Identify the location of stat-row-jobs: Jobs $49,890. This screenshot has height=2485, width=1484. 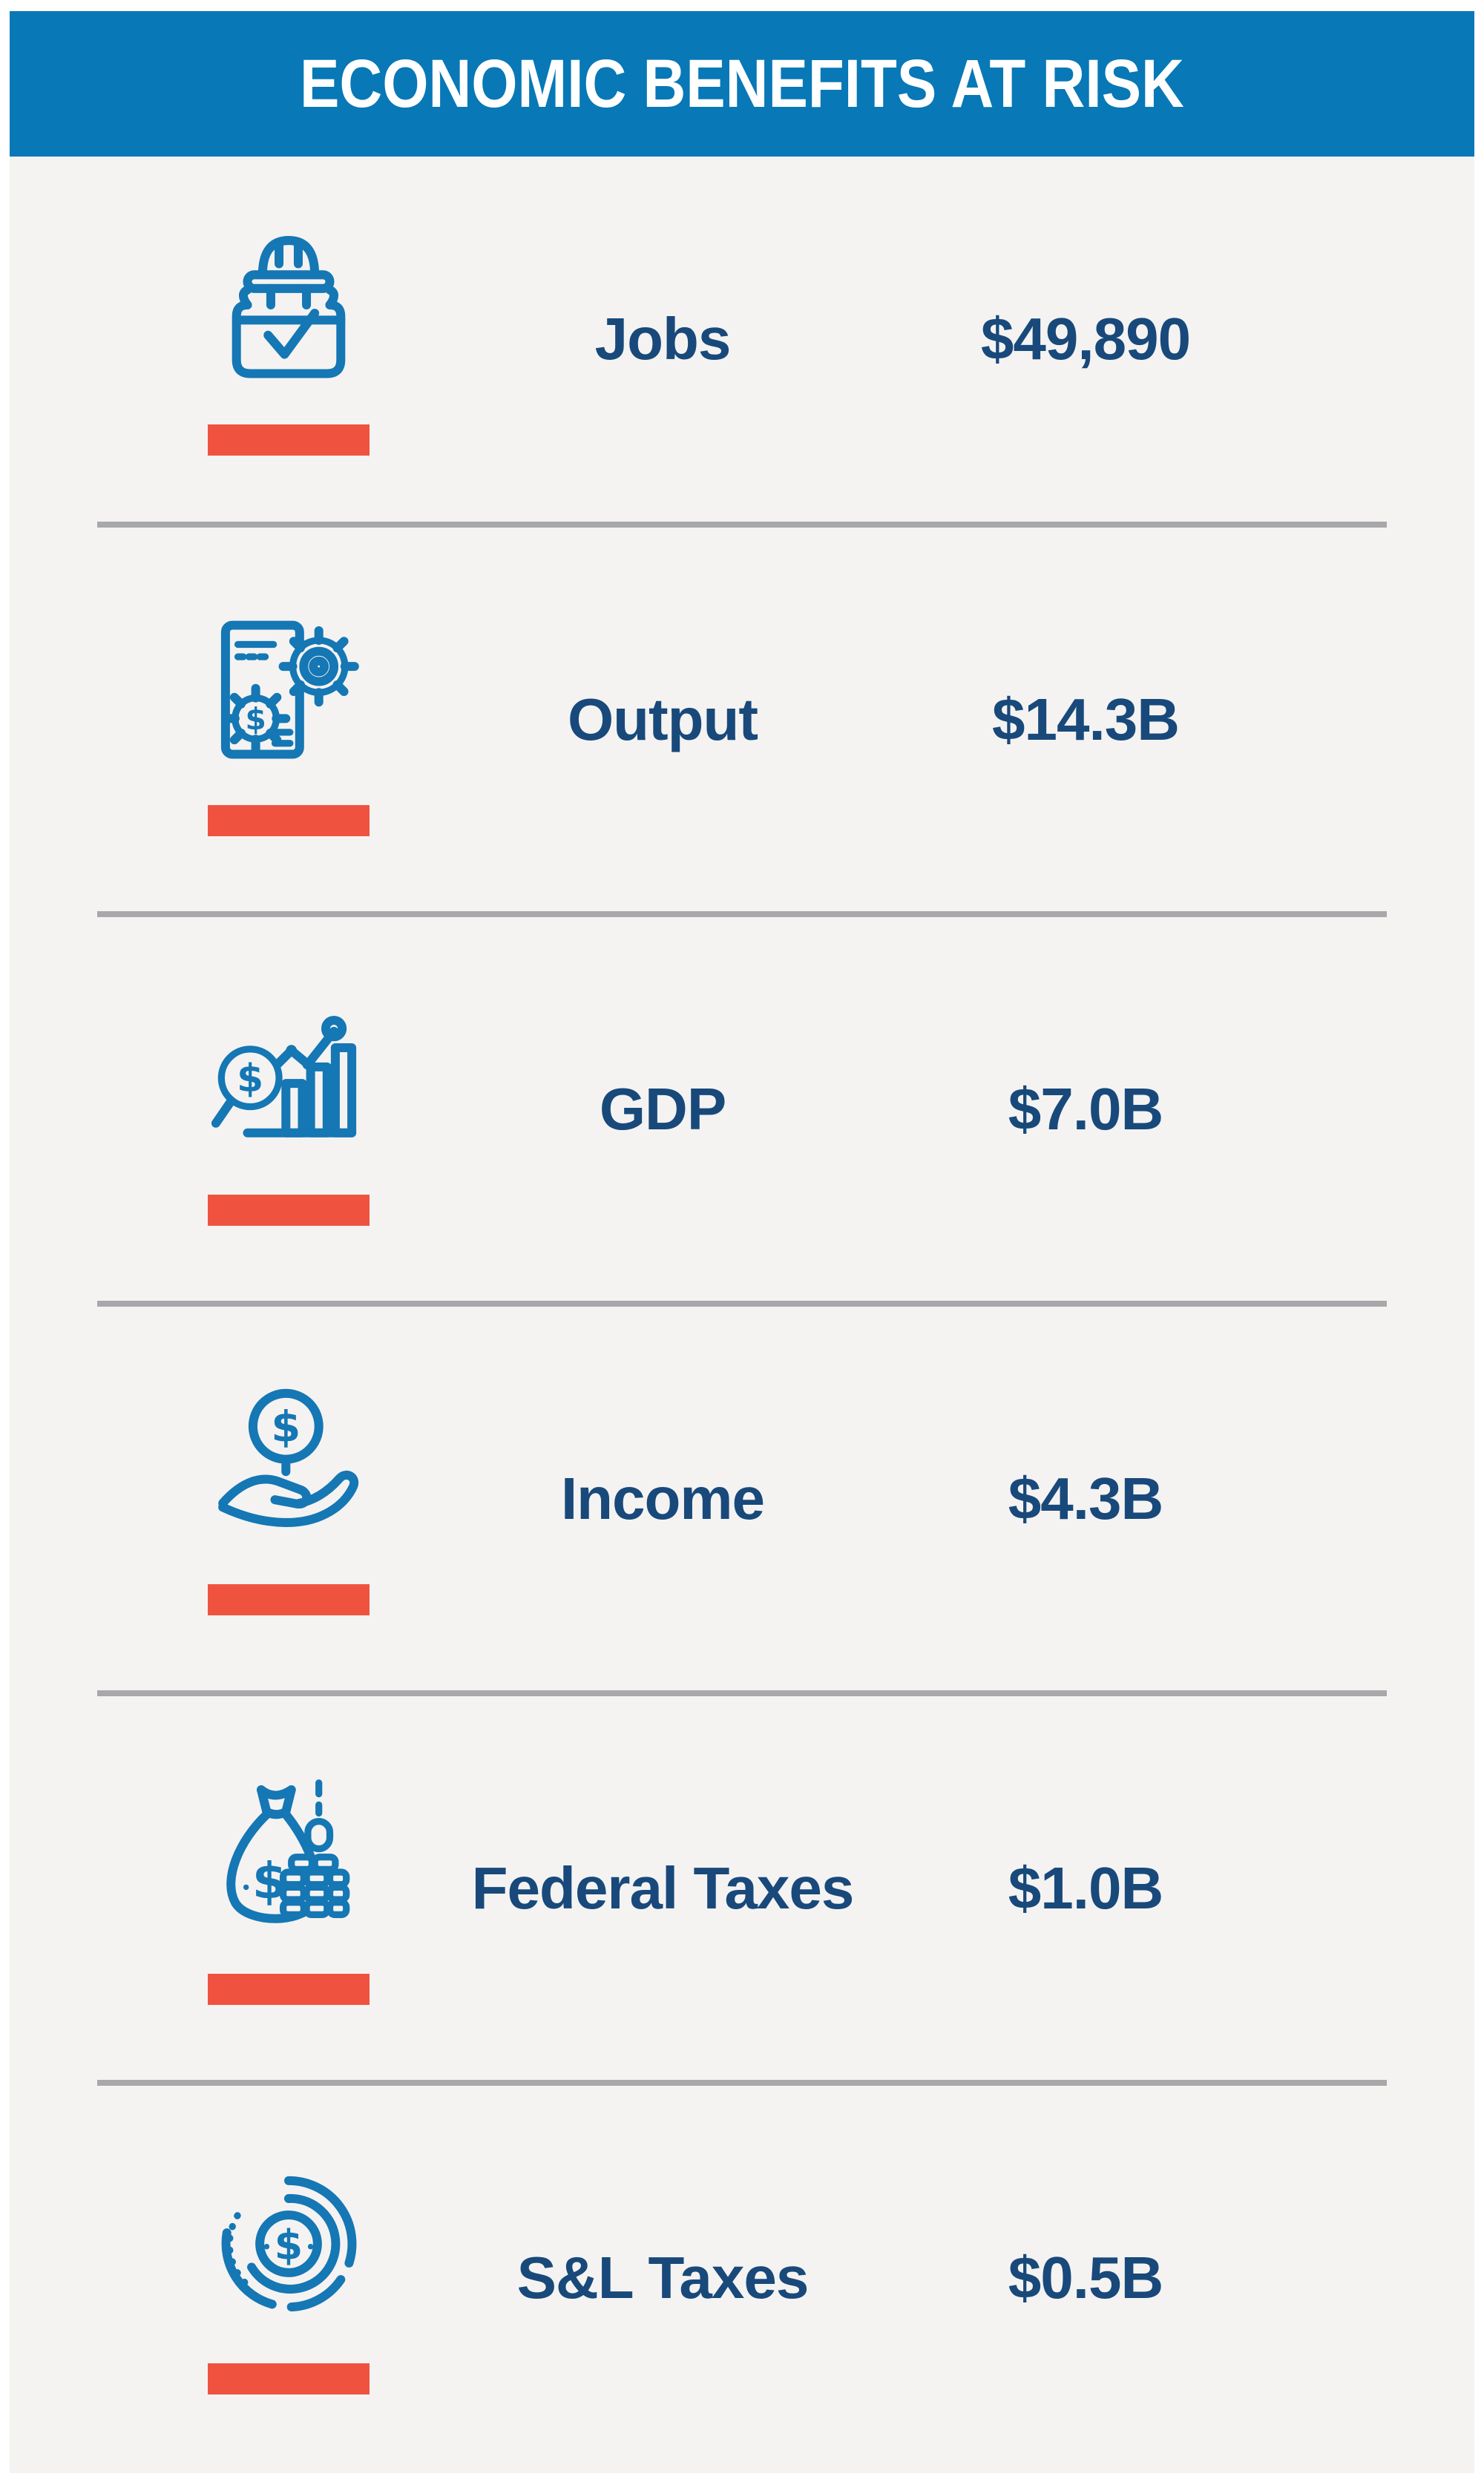
(742, 339).